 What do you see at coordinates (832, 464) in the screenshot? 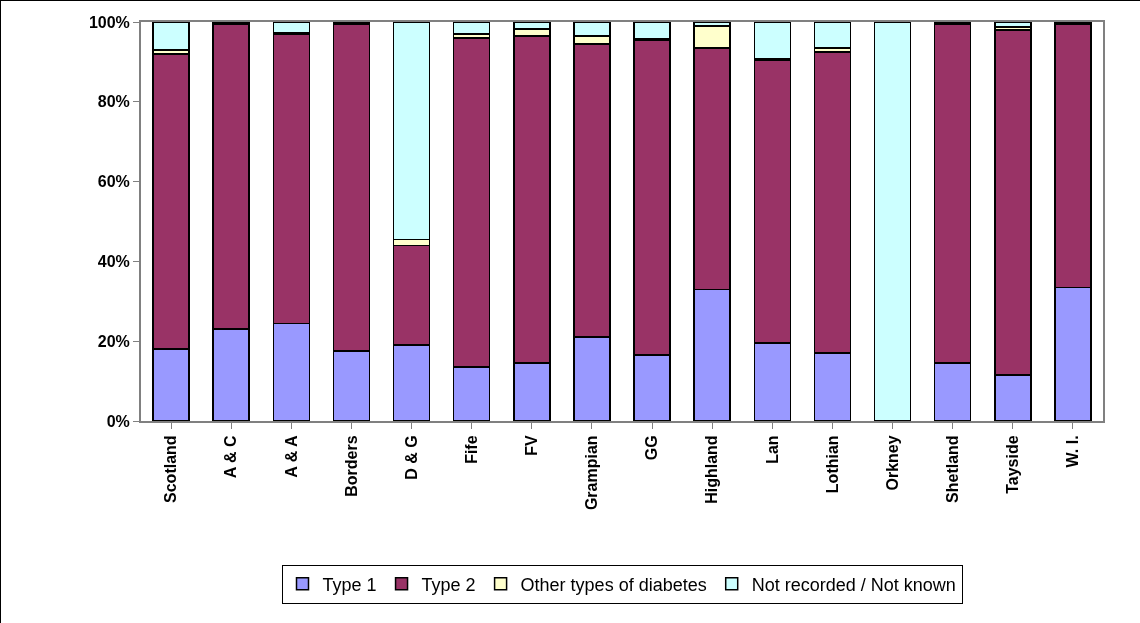
I see `x-tick-label: Lothian` at bounding box center [832, 464].